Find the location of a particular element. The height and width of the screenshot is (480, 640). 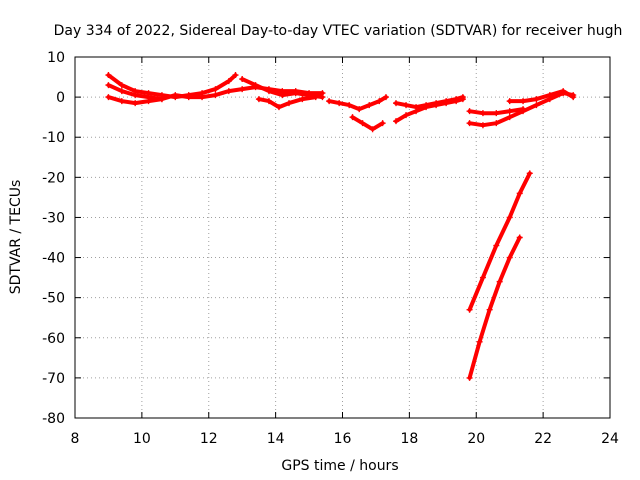

x-tick-label: 24 is located at coordinates (610, 439).